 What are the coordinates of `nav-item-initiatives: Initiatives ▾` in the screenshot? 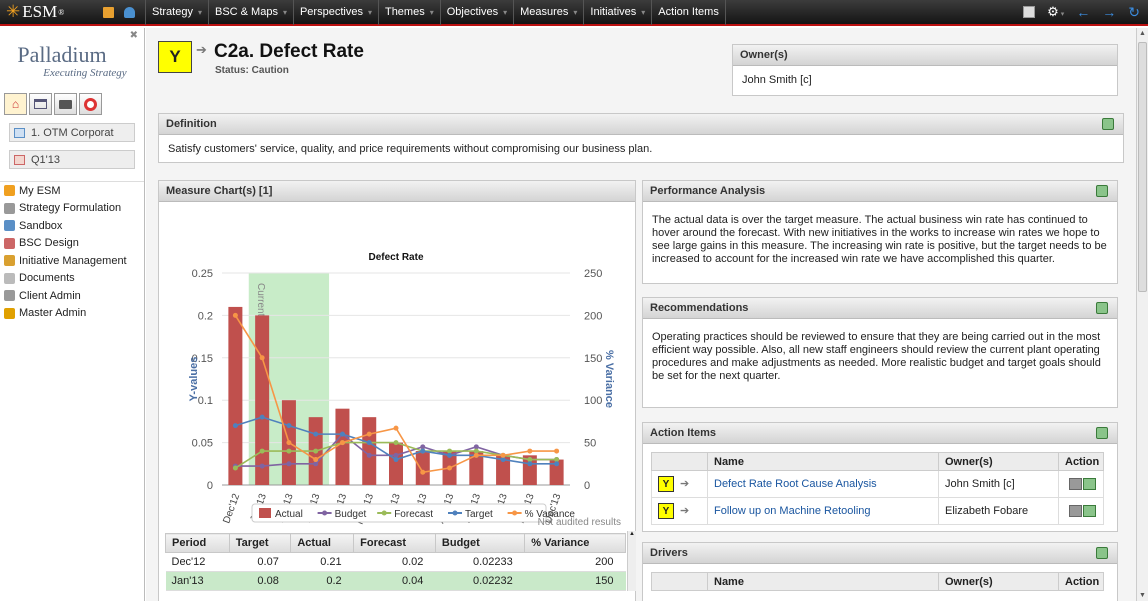 It's located at (618, 12).